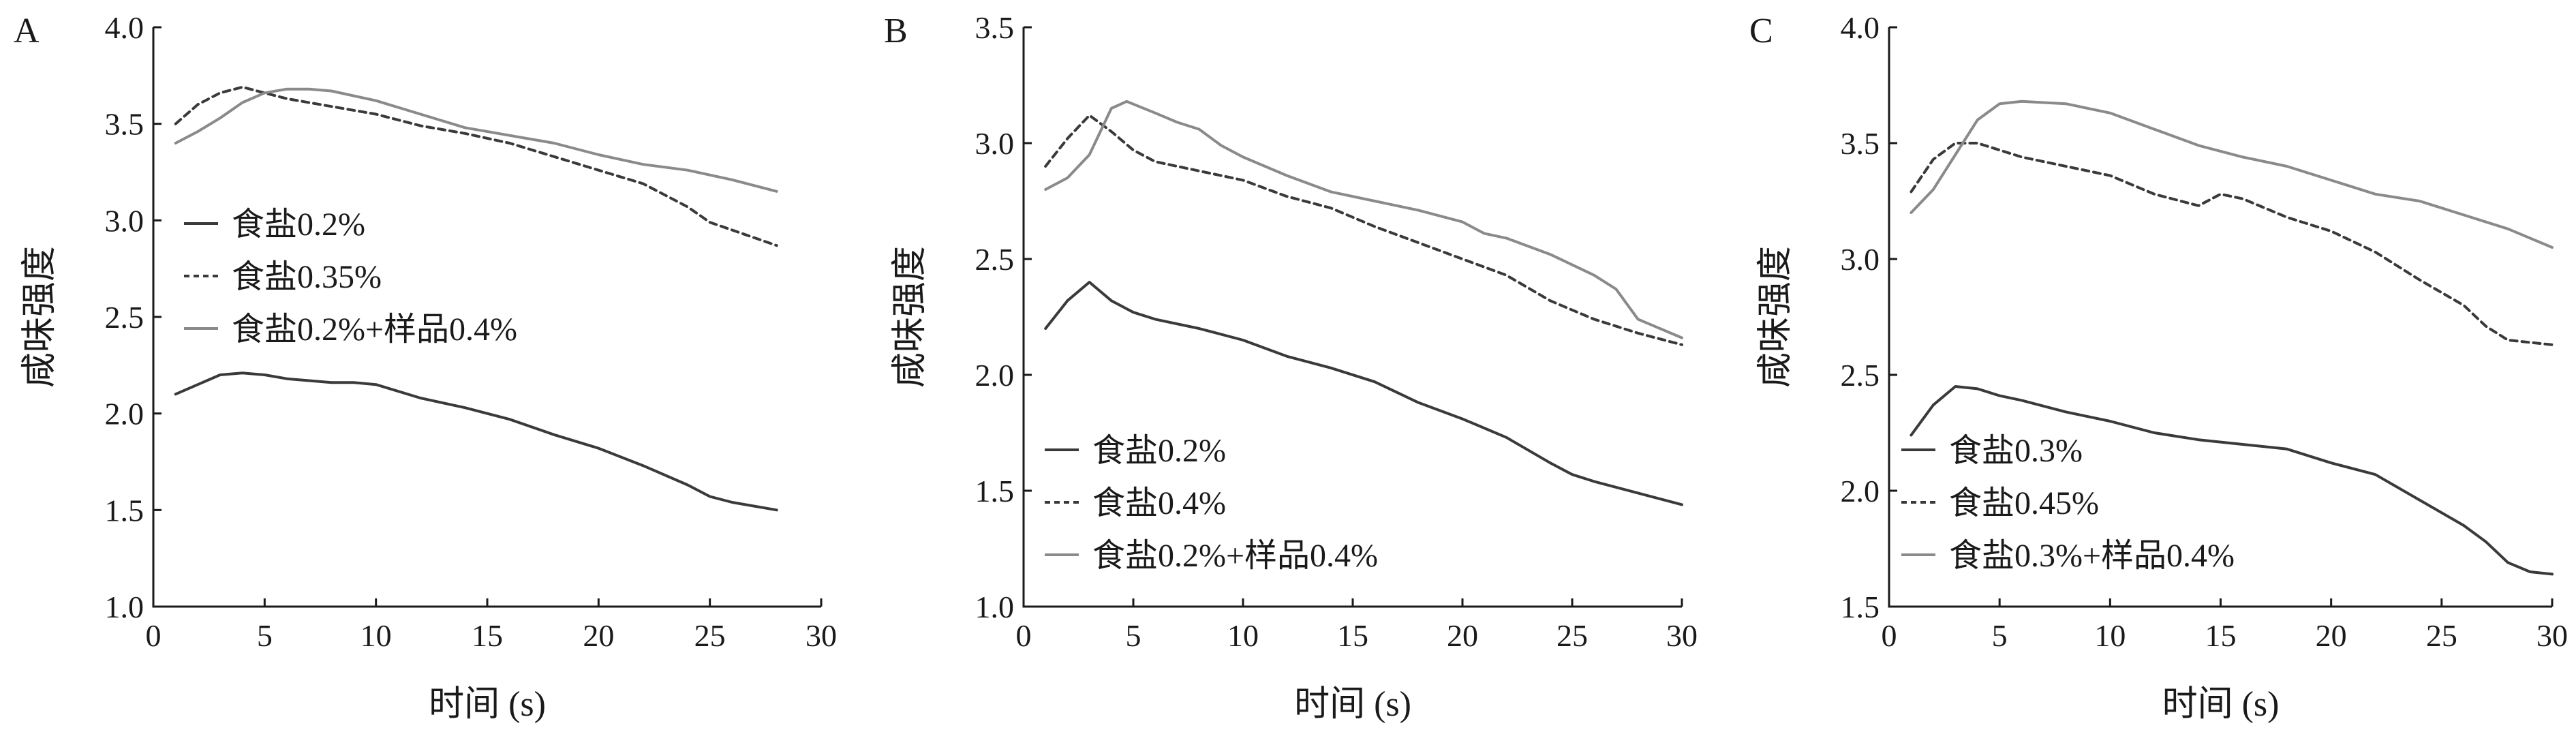 This screenshot has width=2576, height=732. Describe the element at coordinates (1352, 704) in the screenshot. I see `x-axis-title-b: 时间 (s)` at that location.